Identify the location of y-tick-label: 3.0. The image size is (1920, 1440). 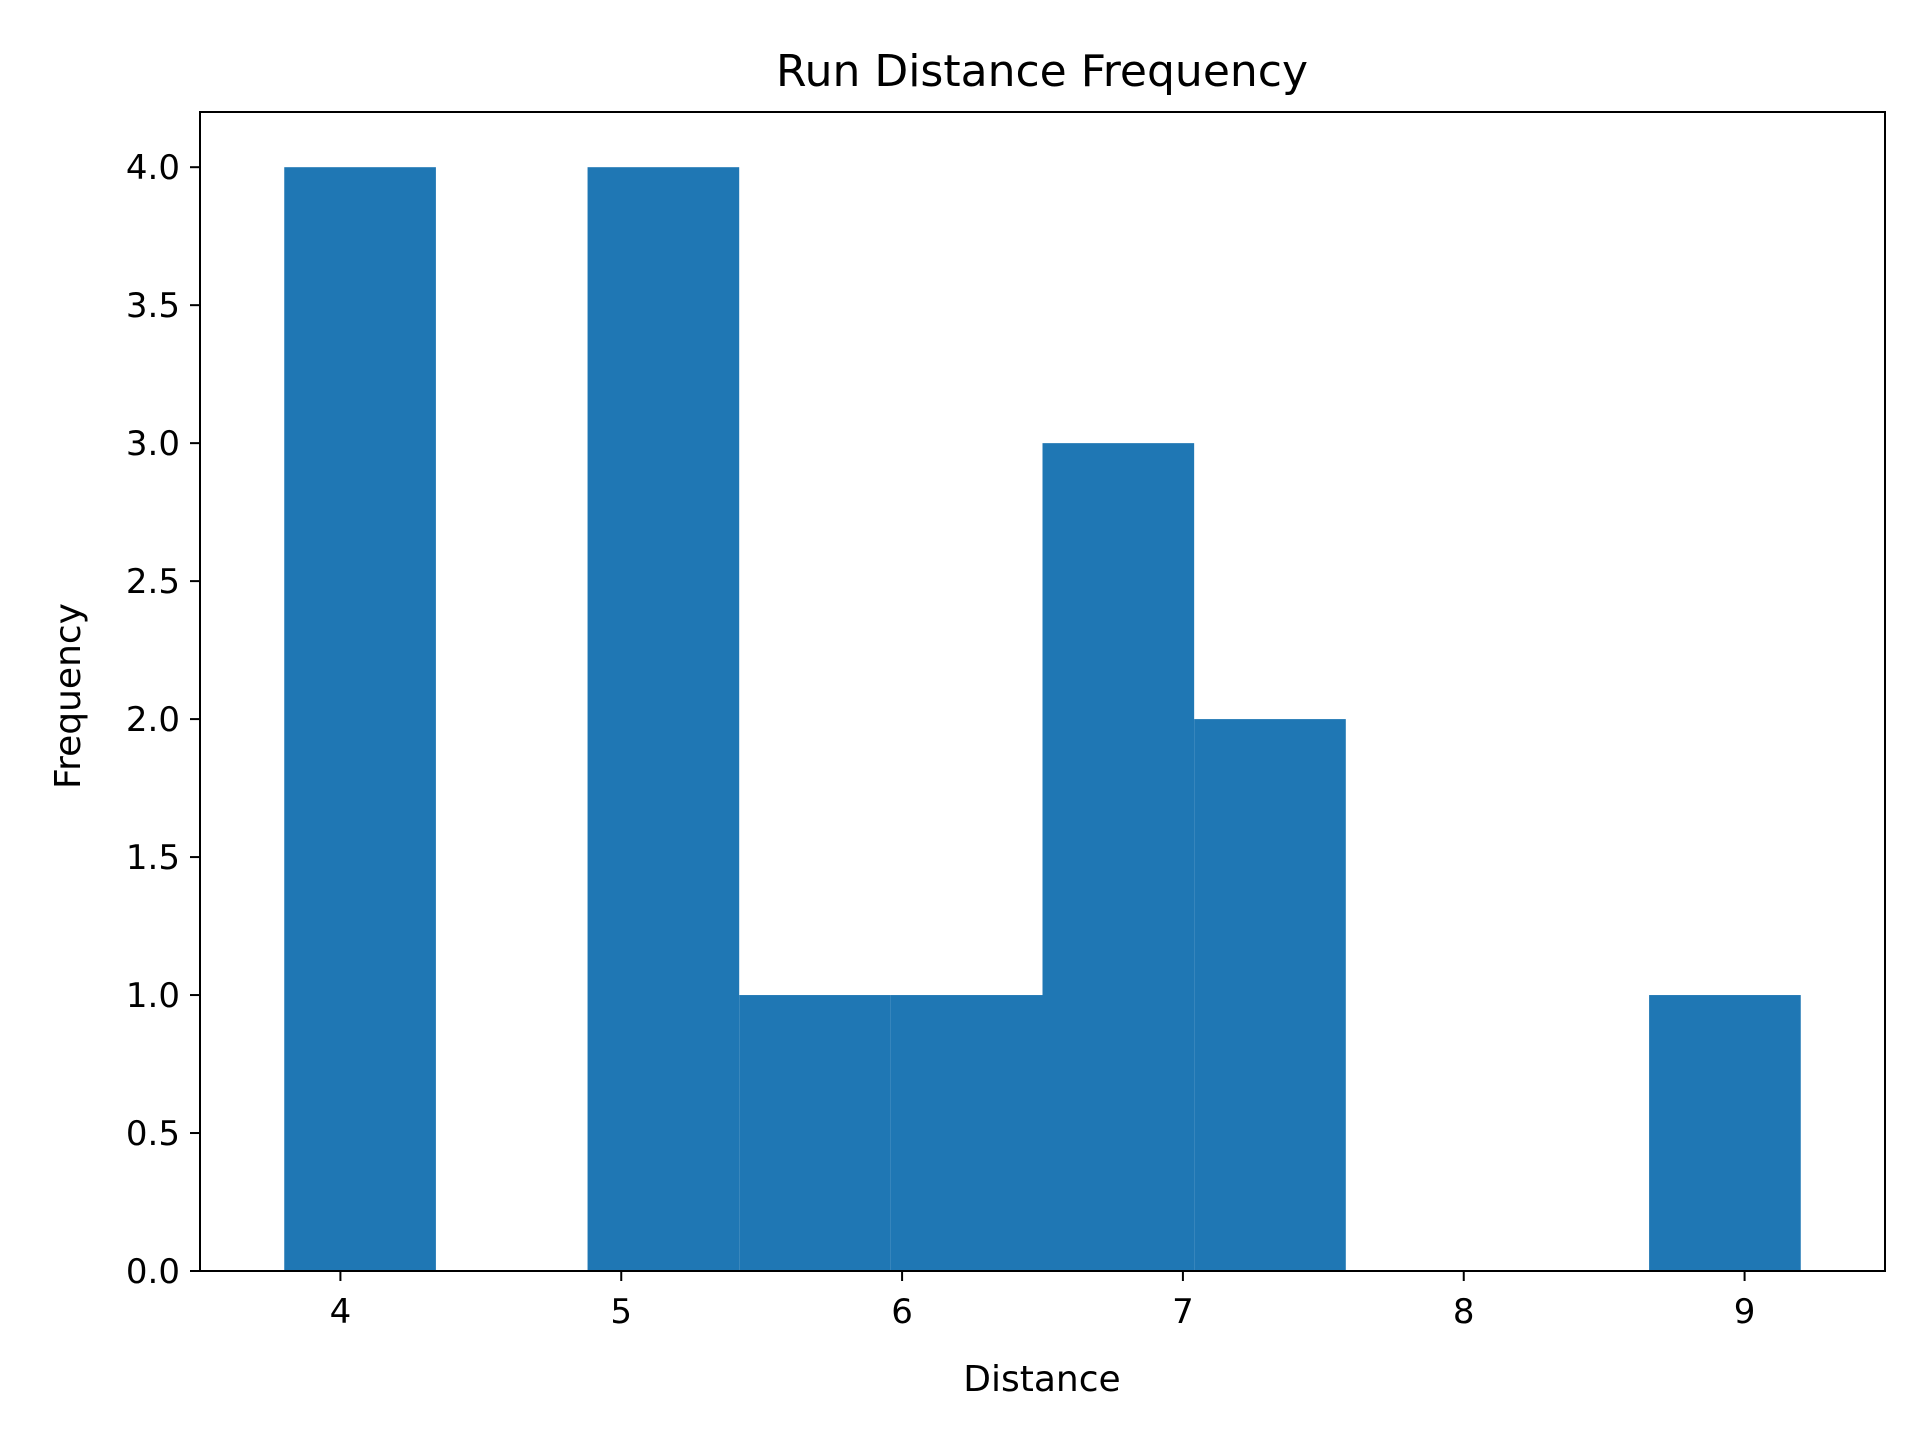
(153, 444).